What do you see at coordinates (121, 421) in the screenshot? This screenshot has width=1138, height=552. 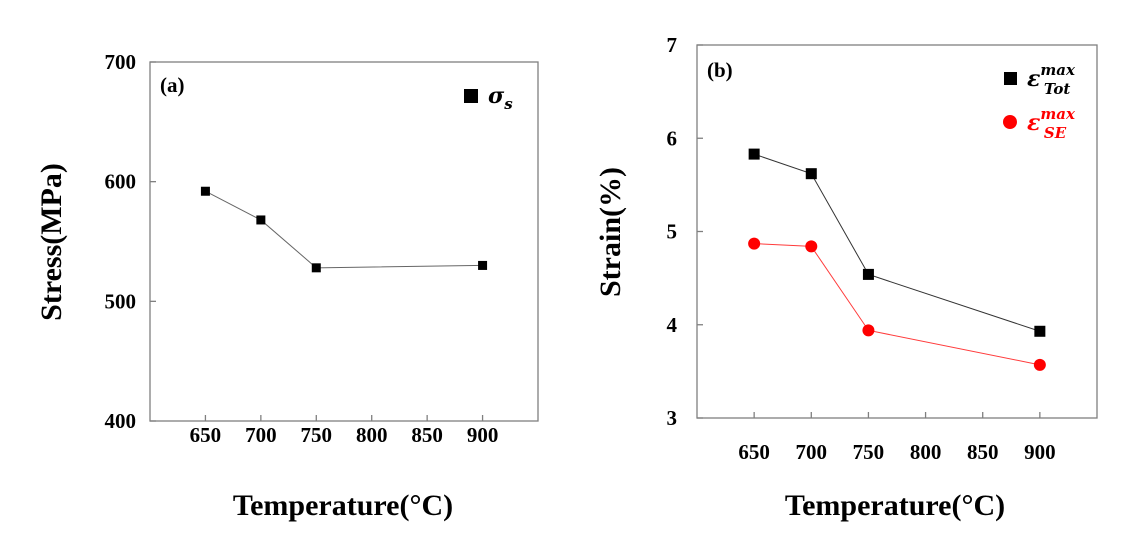 I see `y-tick-label: 400` at bounding box center [121, 421].